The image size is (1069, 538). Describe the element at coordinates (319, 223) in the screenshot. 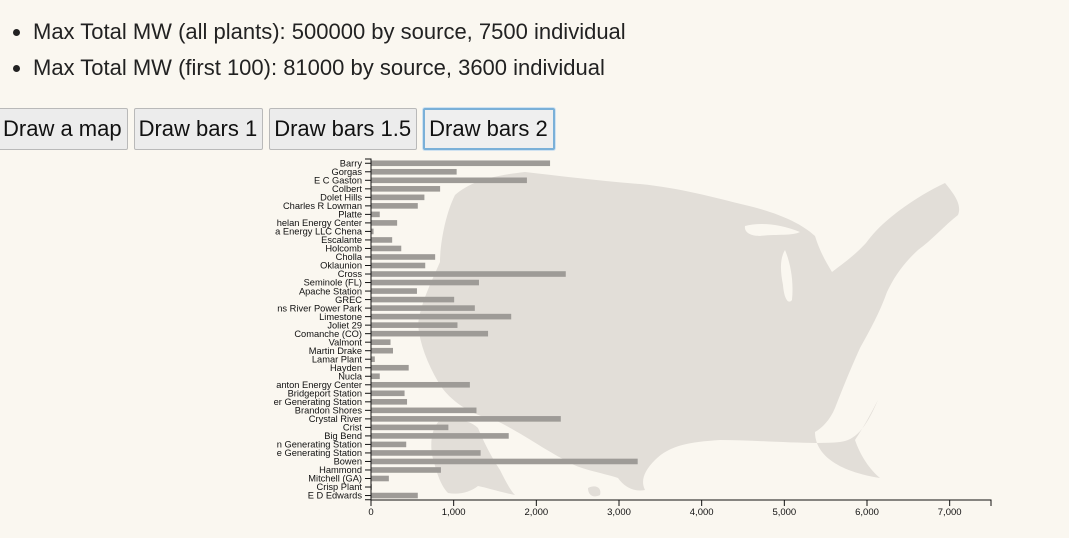

I see `y-tick-label: helan Energy Center` at that location.